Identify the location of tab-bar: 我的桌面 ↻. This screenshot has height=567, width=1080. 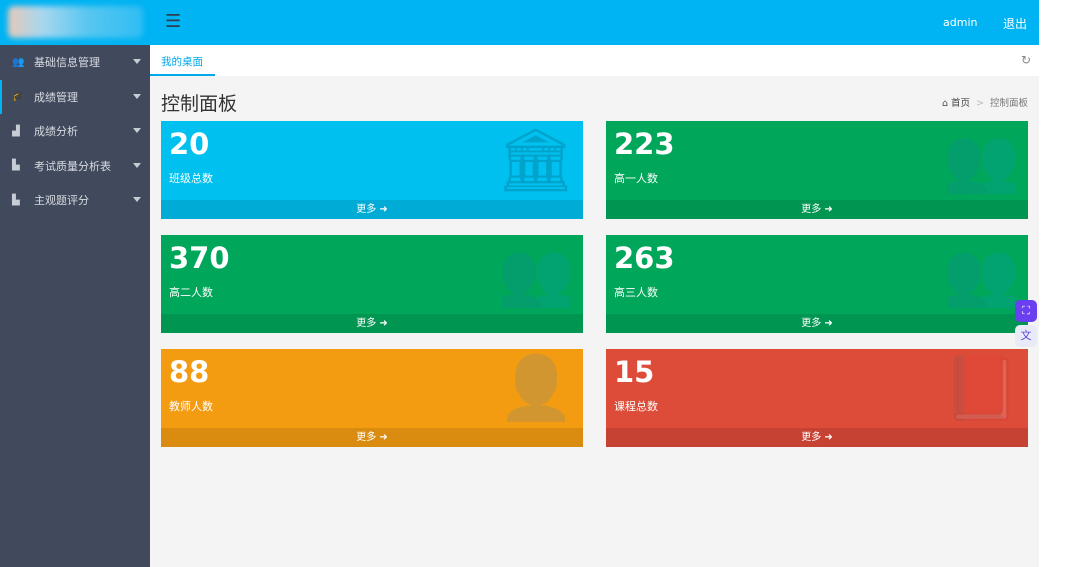
(594, 60).